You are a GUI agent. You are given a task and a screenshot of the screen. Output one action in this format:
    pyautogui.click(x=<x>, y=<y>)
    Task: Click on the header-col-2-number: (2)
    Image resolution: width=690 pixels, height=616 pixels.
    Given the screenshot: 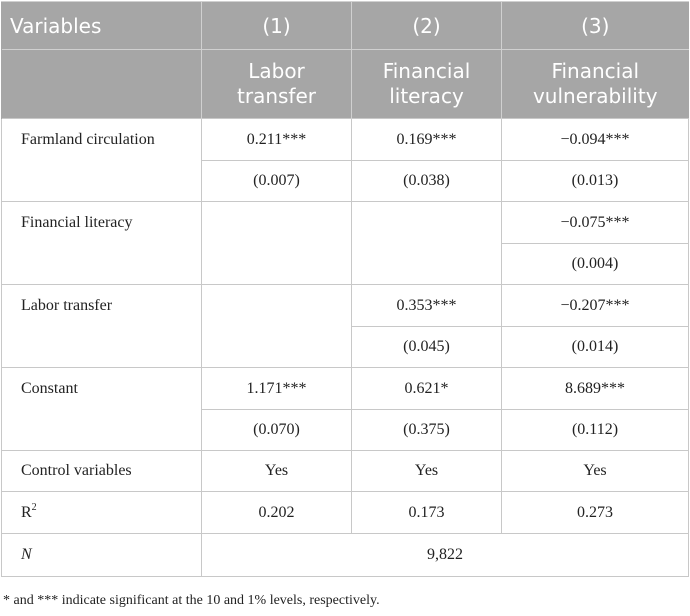 What is the action you would take?
    pyautogui.click(x=426, y=25)
    